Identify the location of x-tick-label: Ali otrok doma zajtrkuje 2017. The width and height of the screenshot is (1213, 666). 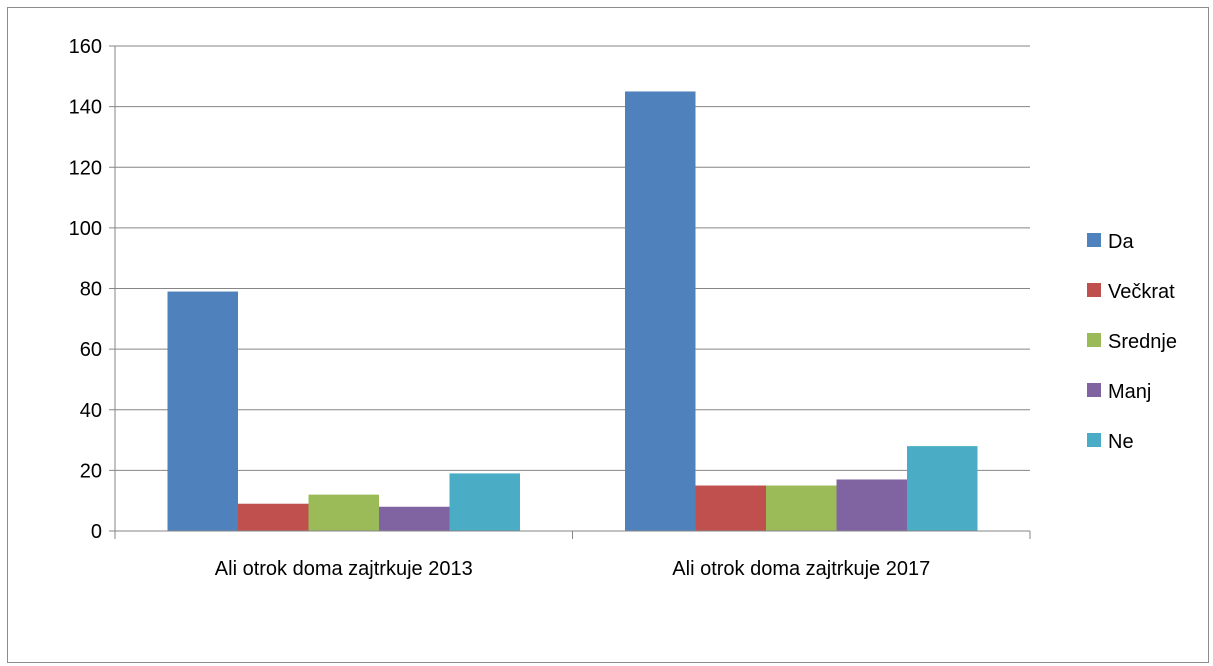
(801, 569).